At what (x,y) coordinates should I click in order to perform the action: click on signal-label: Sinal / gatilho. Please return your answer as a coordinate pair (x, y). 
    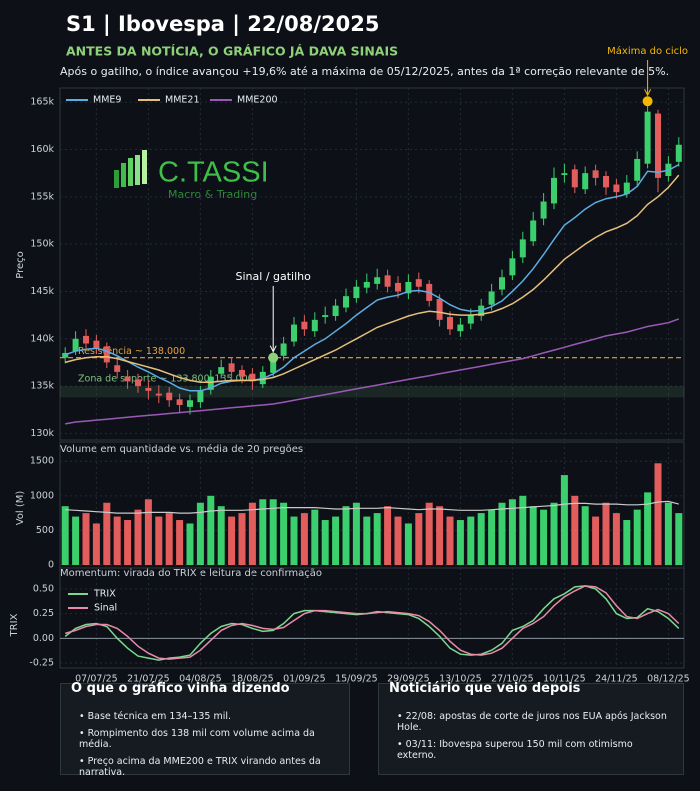
    Looking at the image, I should click on (274, 276).